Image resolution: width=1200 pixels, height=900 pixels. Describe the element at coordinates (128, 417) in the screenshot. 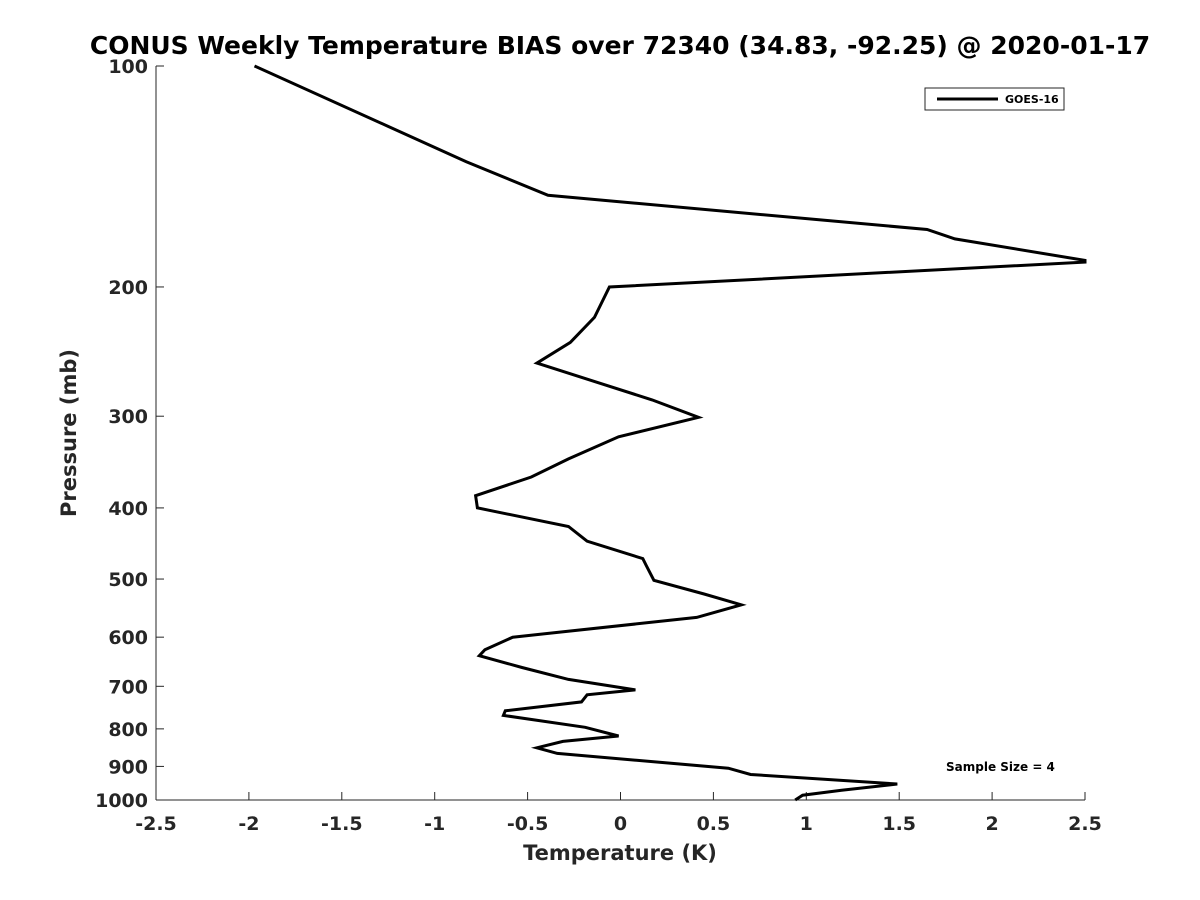

I see `y-tick-label: 300` at that location.